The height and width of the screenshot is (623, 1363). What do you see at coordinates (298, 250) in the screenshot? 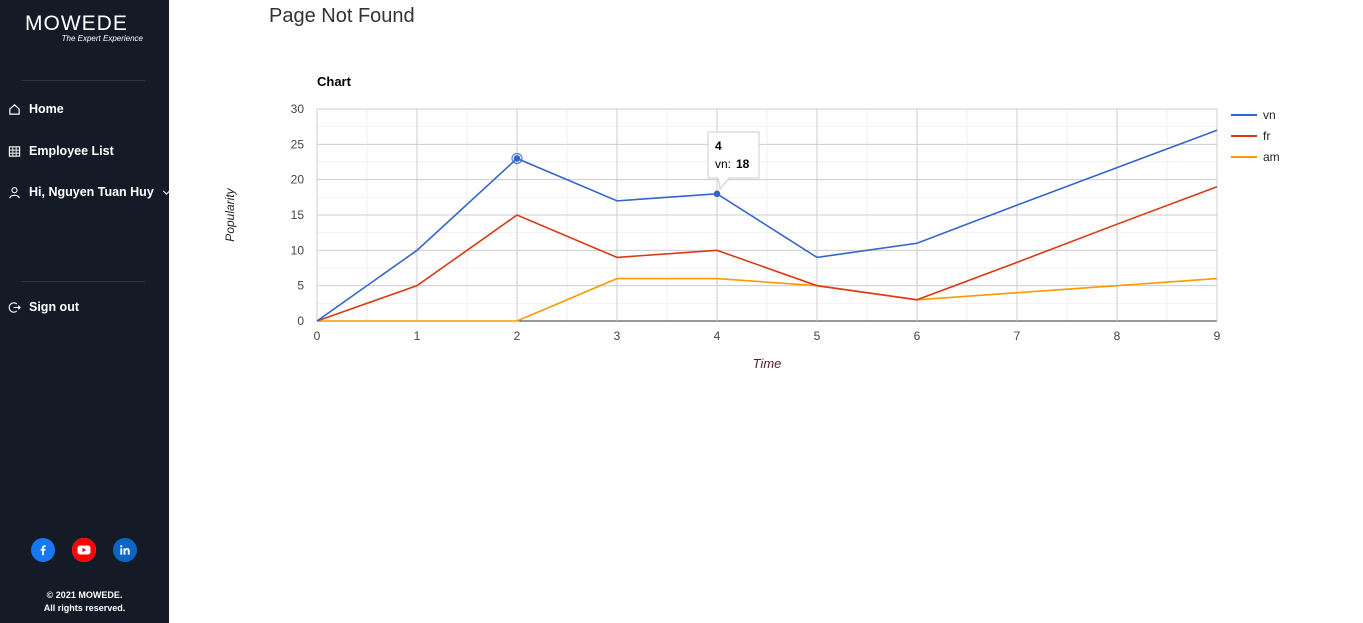
I see `y-tick-label: 10` at bounding box center [298, 250].